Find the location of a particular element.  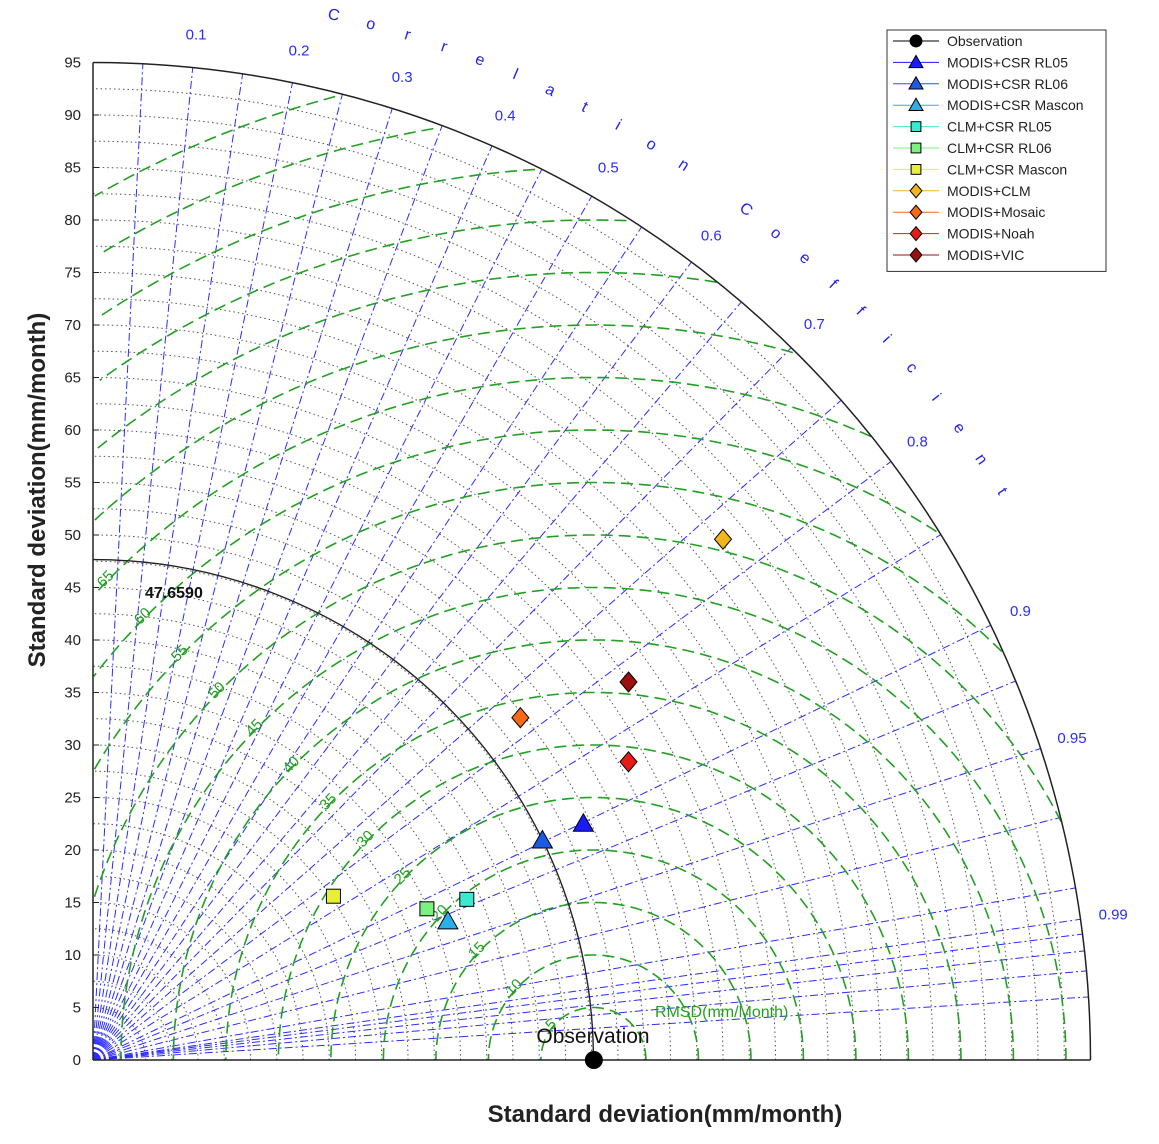

correlation-tick-label: 0.2 is located at coordinates (299, 50).